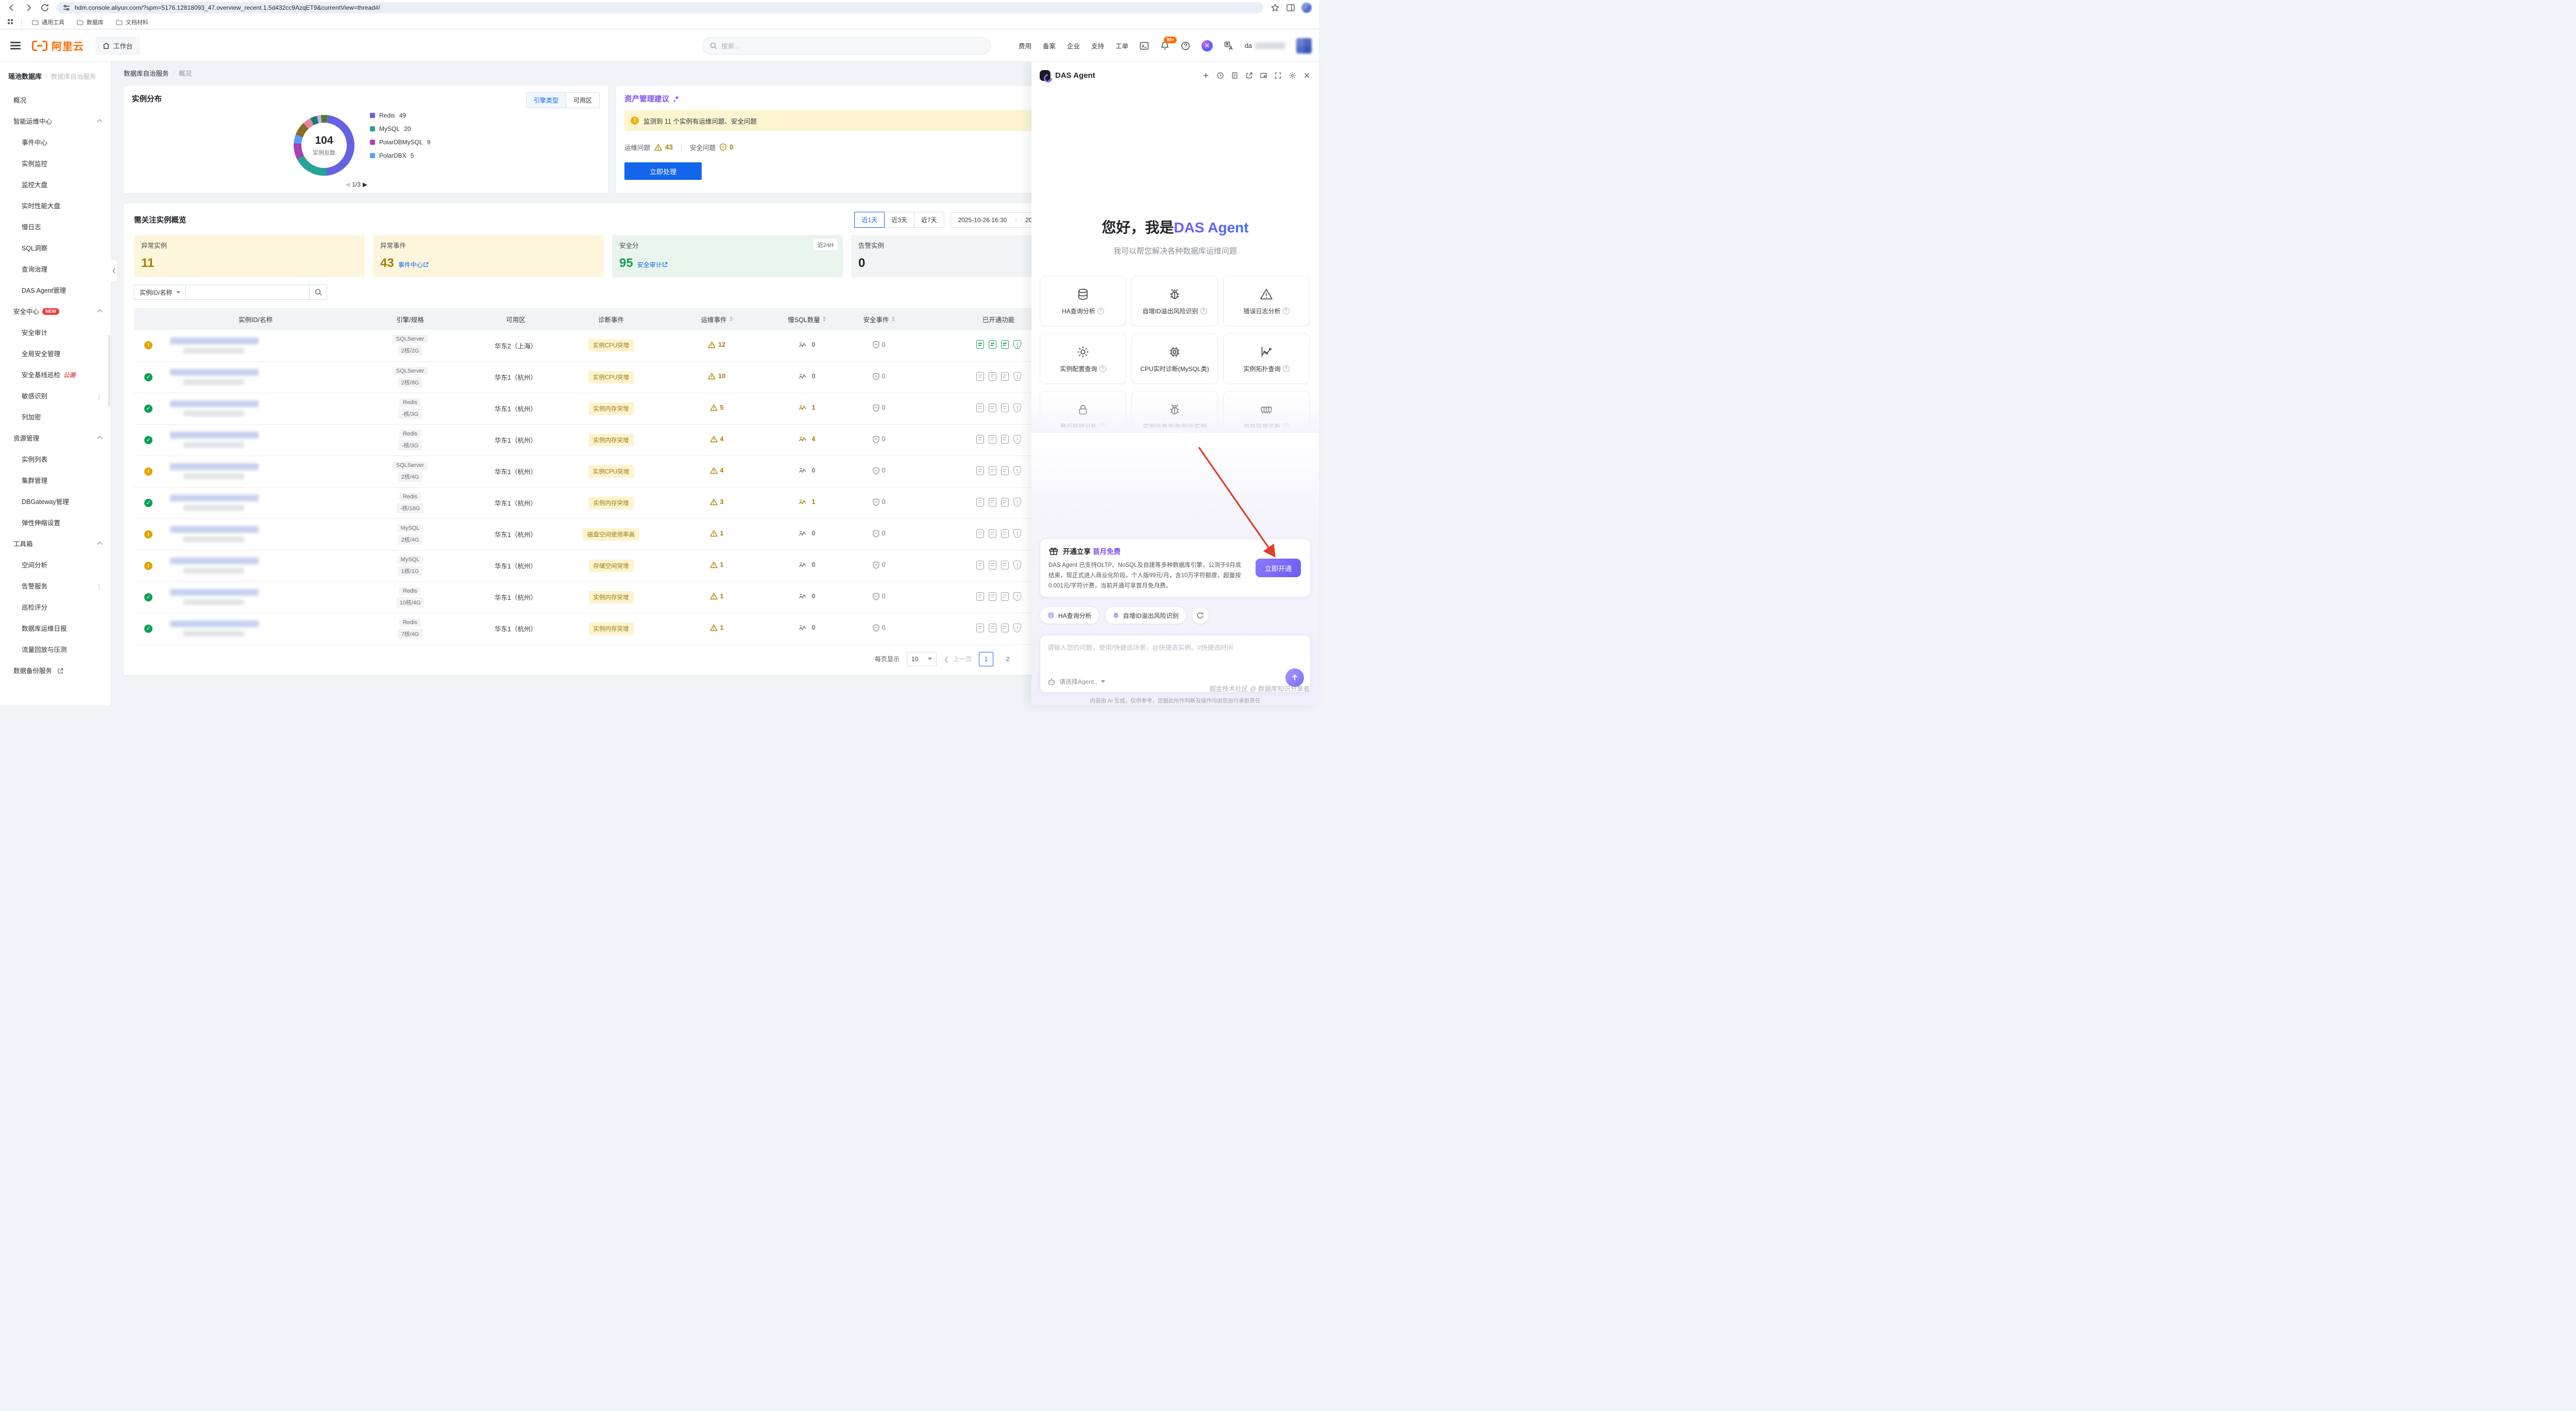 The image size is (2576, 1411). I want to click on feature-ha-query: HA查询分析?, so click(1083, 301).